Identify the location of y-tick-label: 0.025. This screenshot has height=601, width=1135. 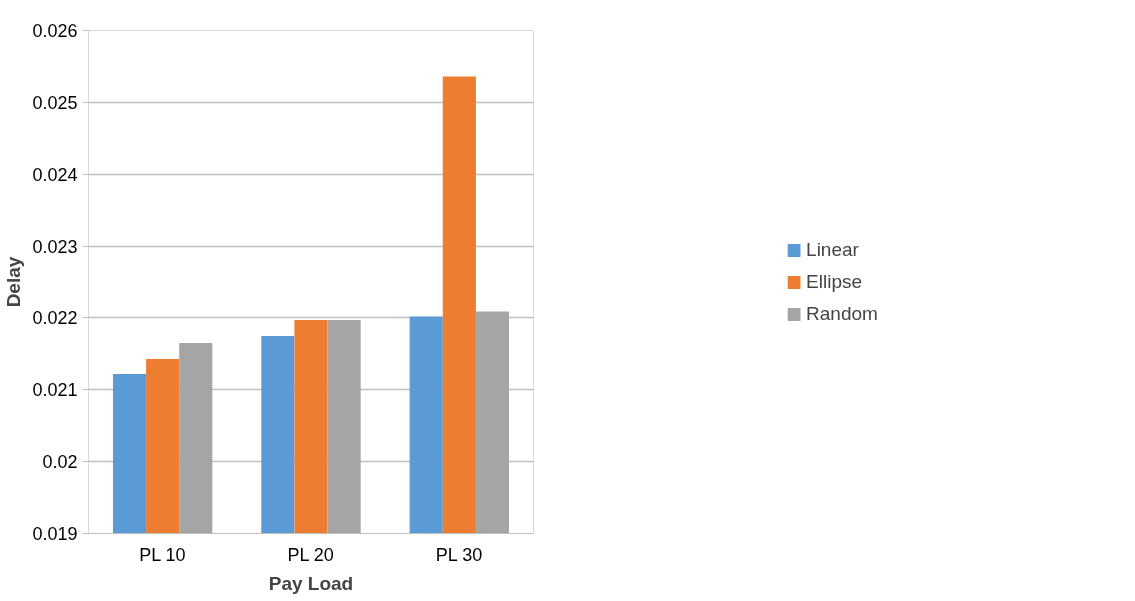
(55, 102).